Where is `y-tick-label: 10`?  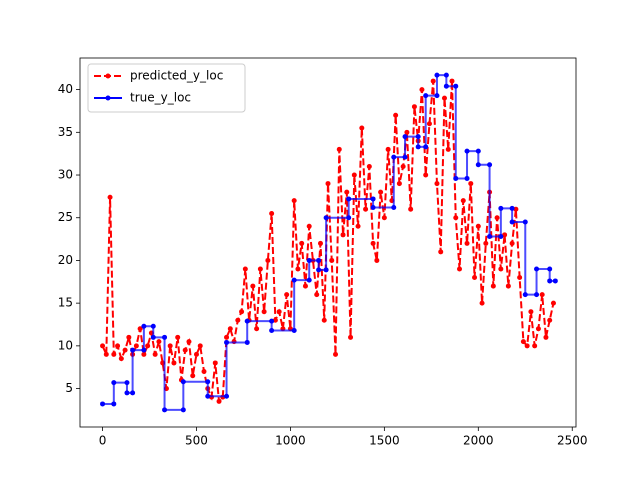 y-tick-label: 10 is located at coordinates (65, 345).